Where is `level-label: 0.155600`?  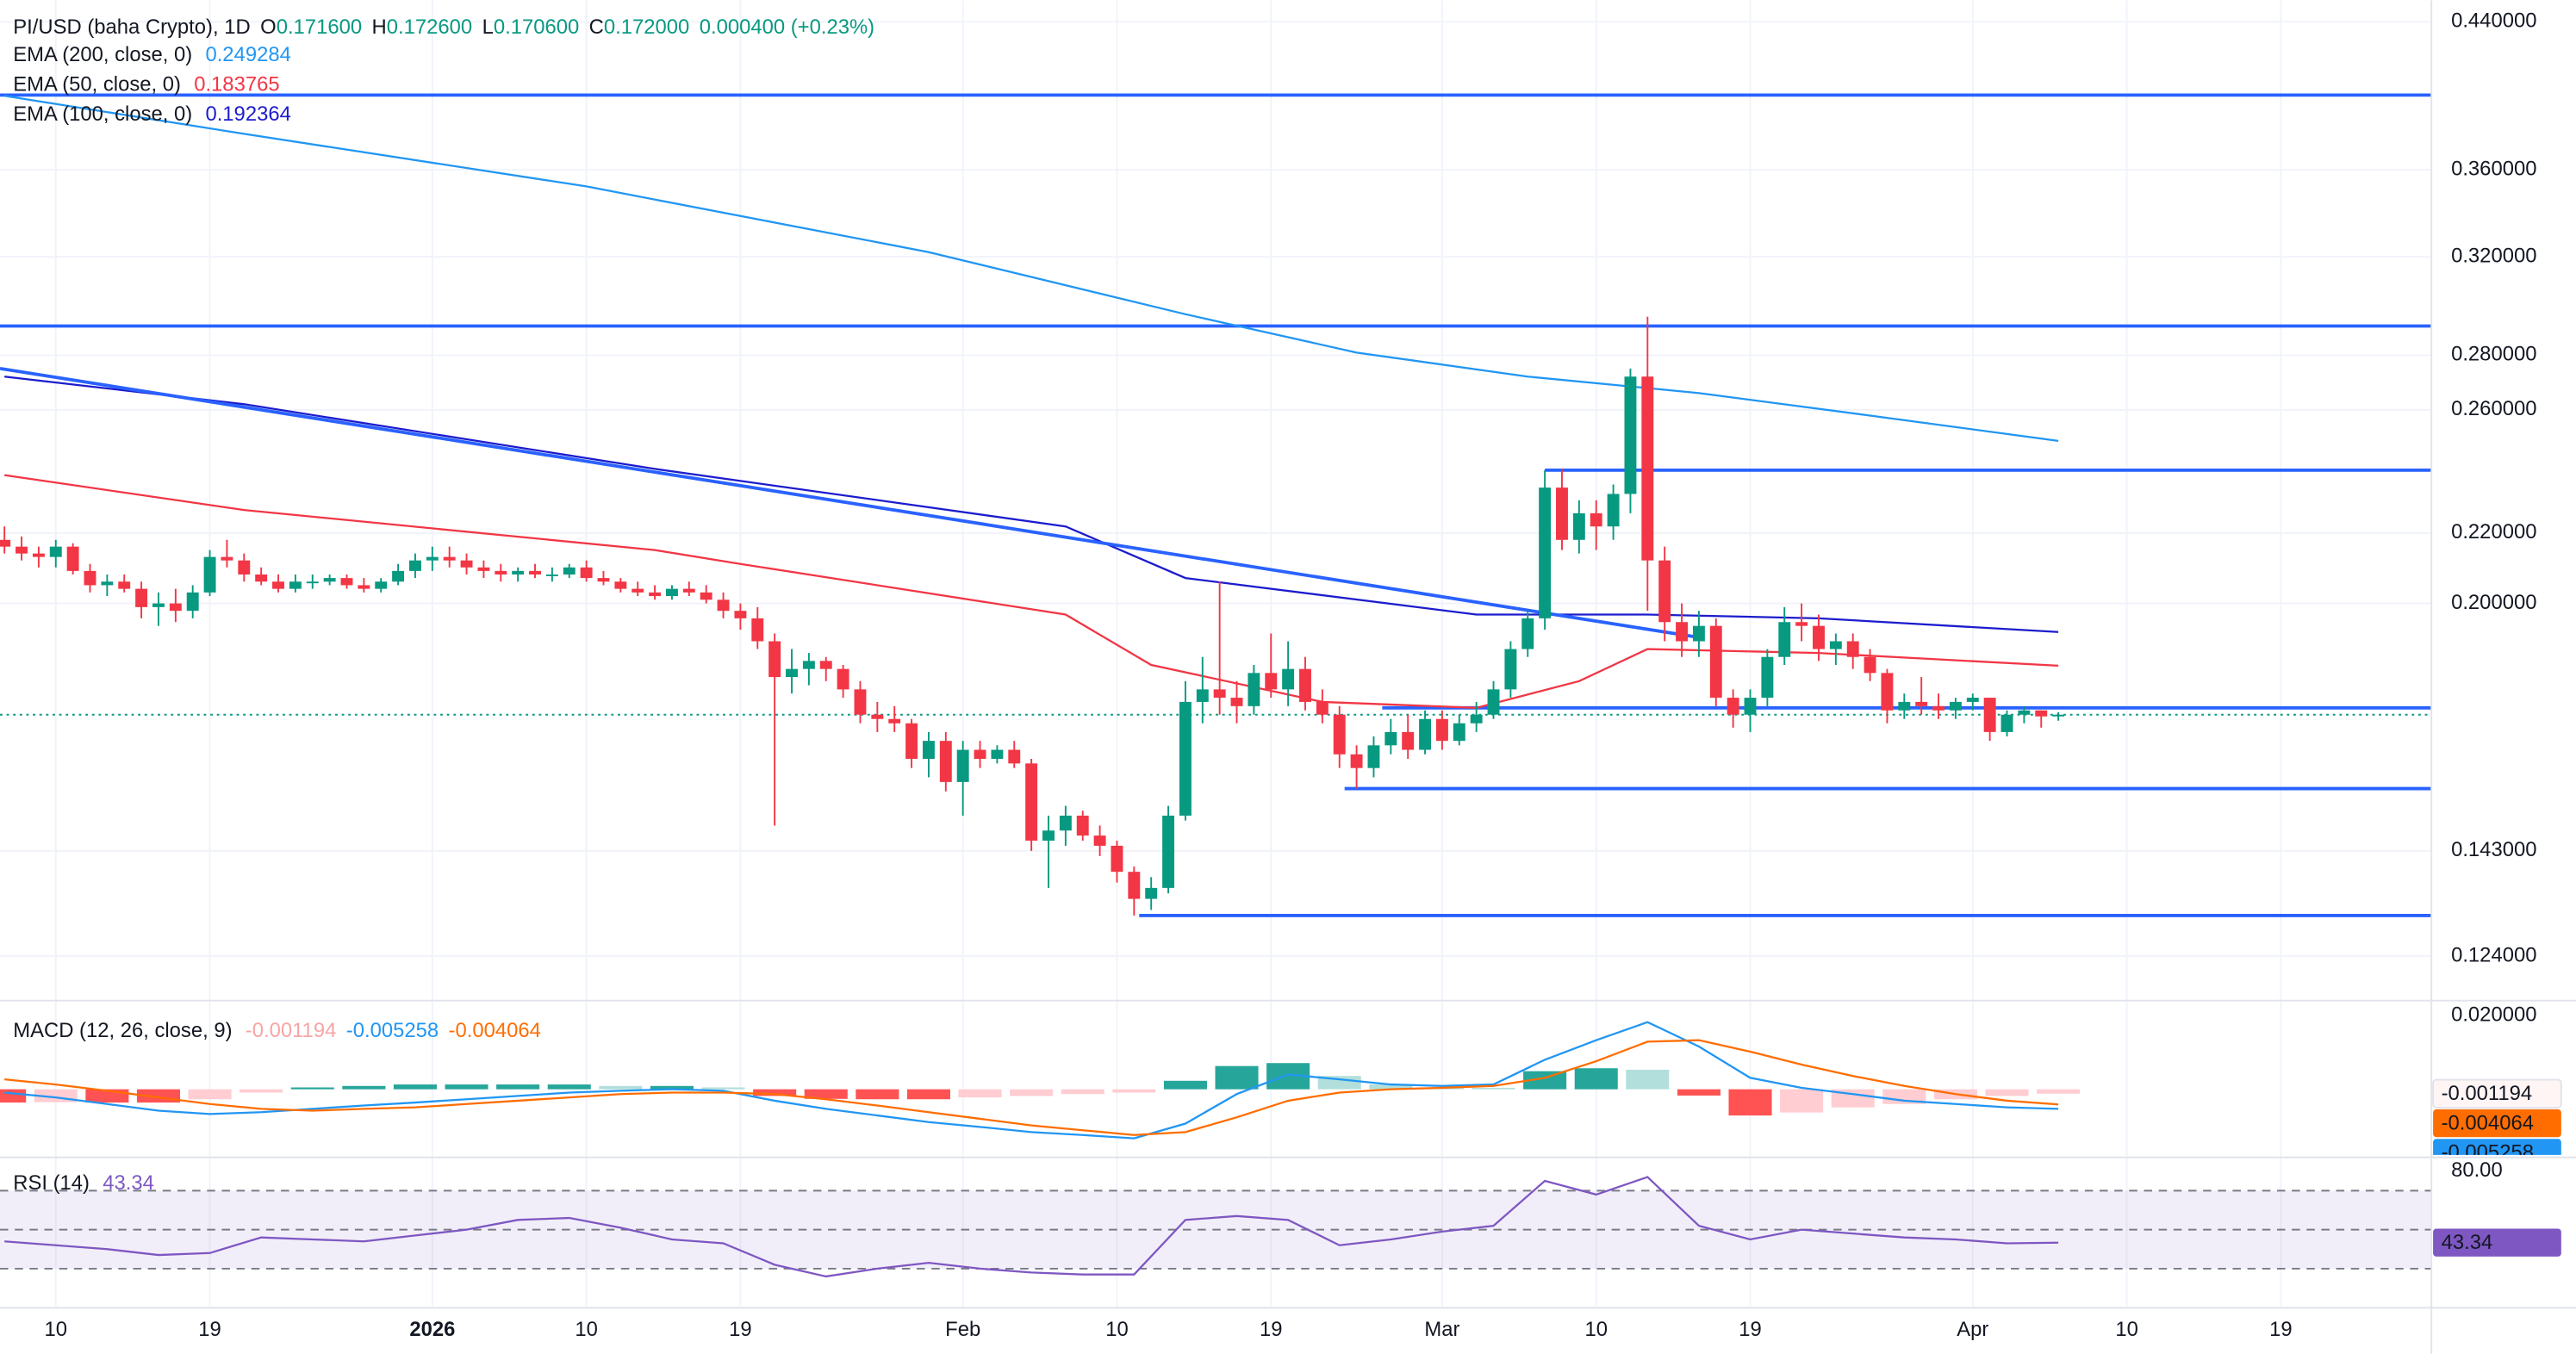 level-label: 0.155600 is located at coordinates (2485, 788).